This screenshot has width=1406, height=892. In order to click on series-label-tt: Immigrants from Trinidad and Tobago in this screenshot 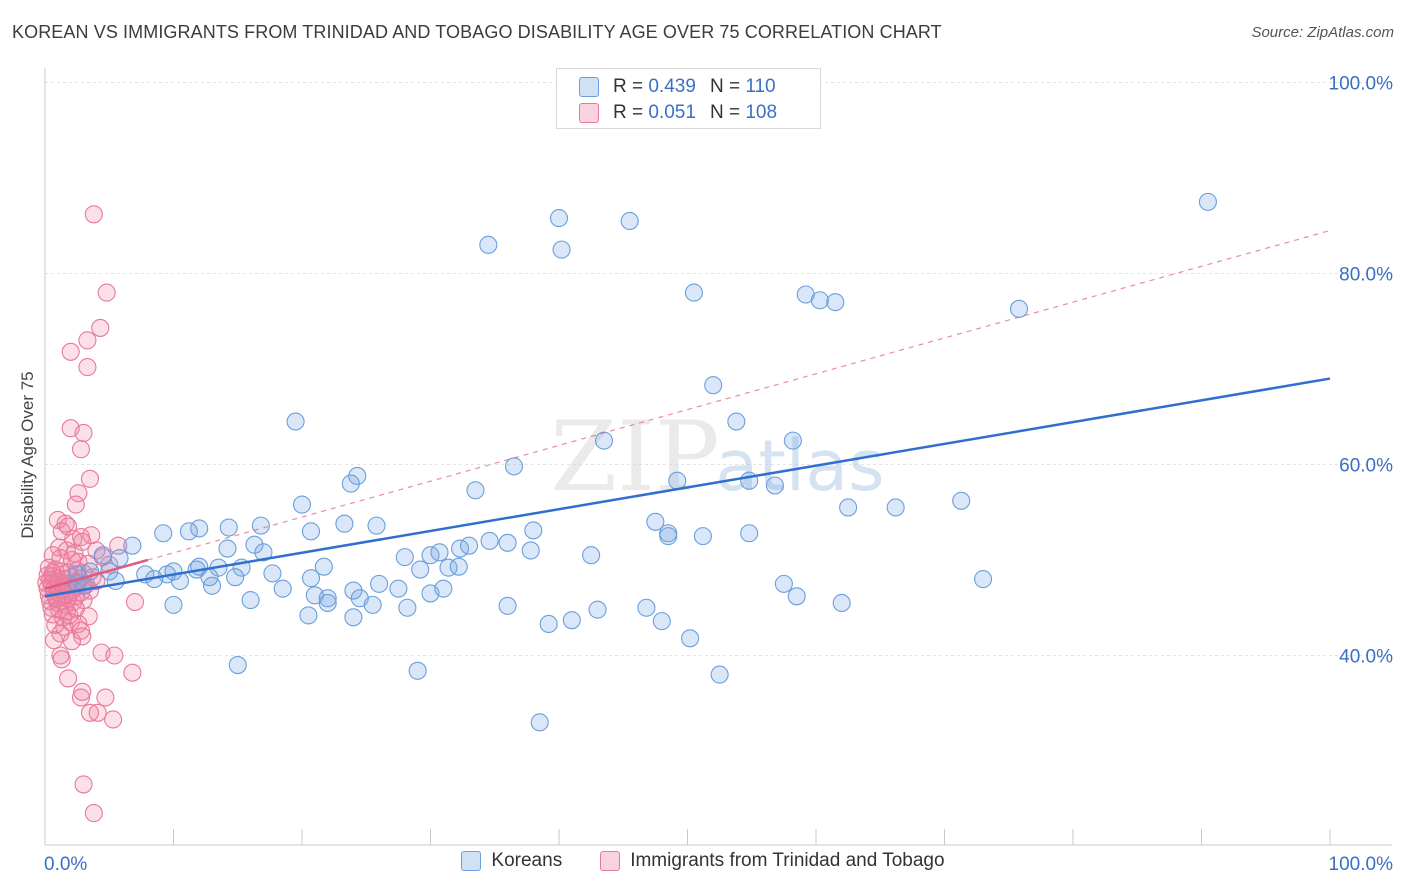, I will do `click(787, 860)`.